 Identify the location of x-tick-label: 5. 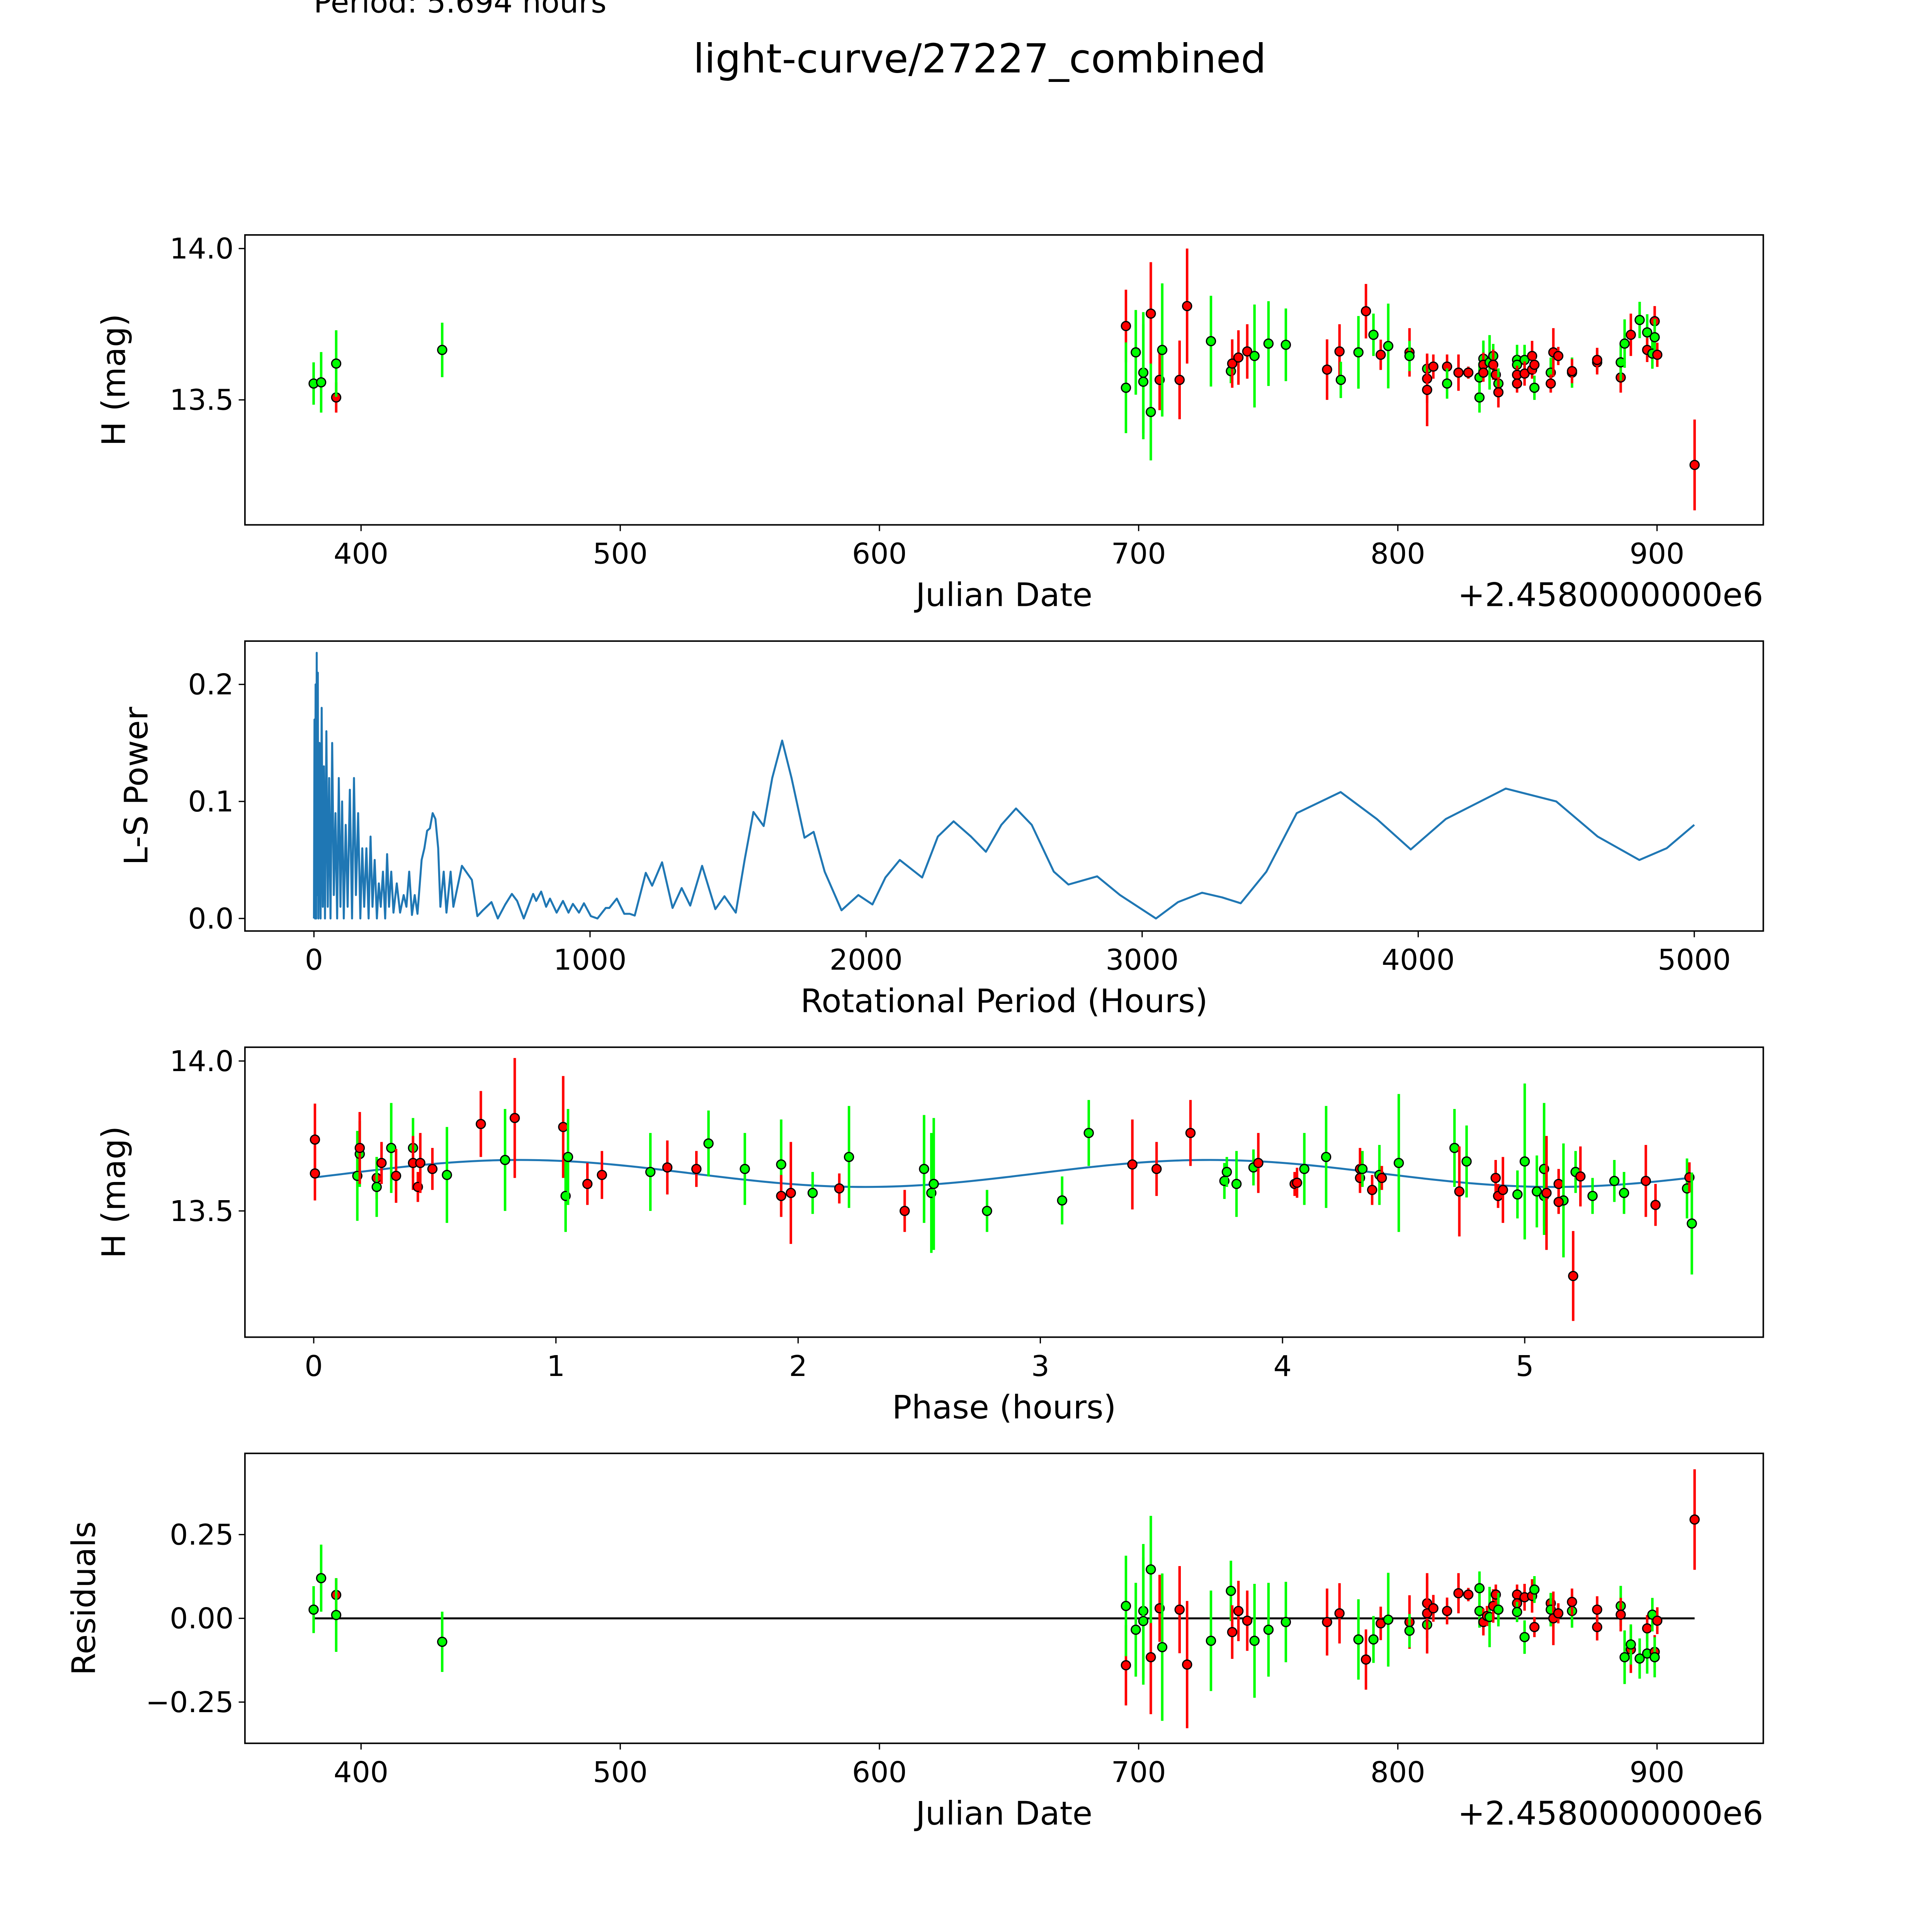
(1525, 1366).